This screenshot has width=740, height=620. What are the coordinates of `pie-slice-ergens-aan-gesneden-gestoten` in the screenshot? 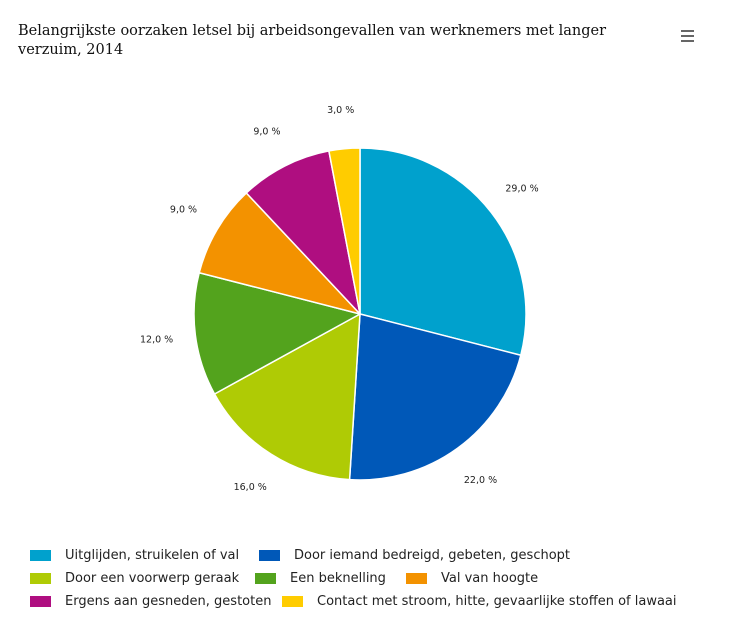 It's located at (303, 232).